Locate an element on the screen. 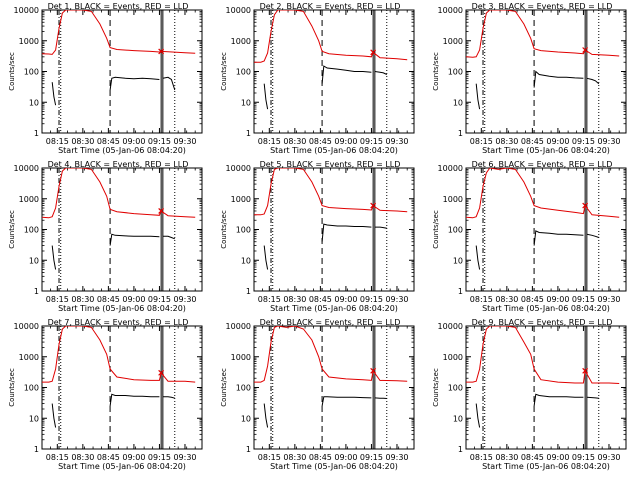 This screenshot has width=640, height=480. panel-title: Det 4, BLACK = Events, RED = LLD is located at coordinates (118, 164).